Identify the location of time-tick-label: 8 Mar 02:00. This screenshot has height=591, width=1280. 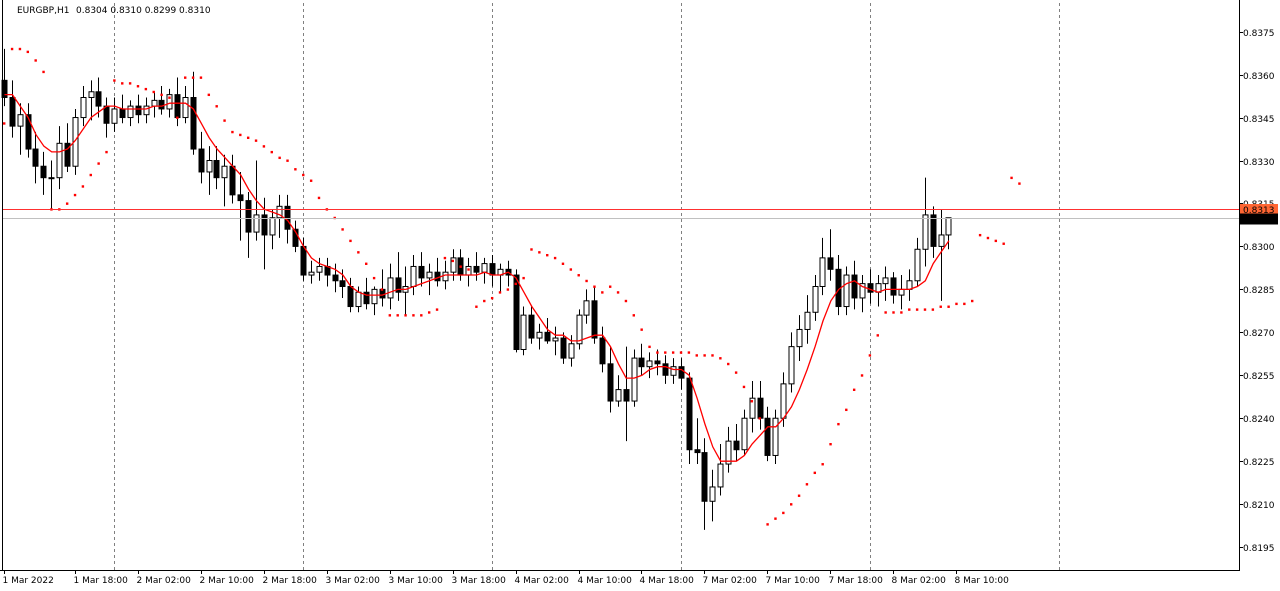
(919, 581).